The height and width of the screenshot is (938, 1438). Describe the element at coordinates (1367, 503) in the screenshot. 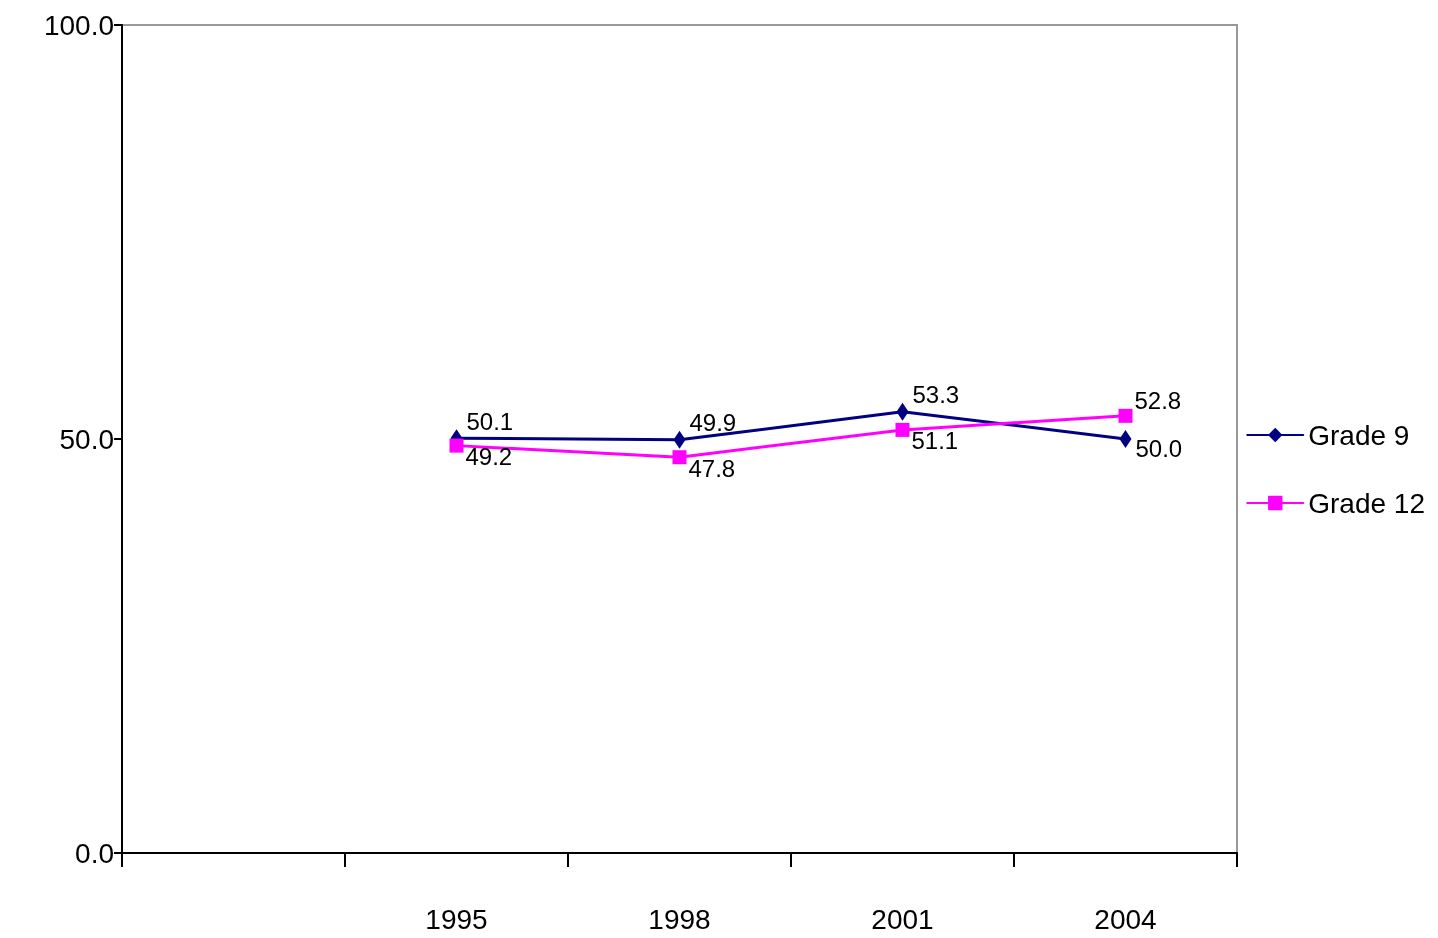

I see `legend-label: Grade 12` at that location.